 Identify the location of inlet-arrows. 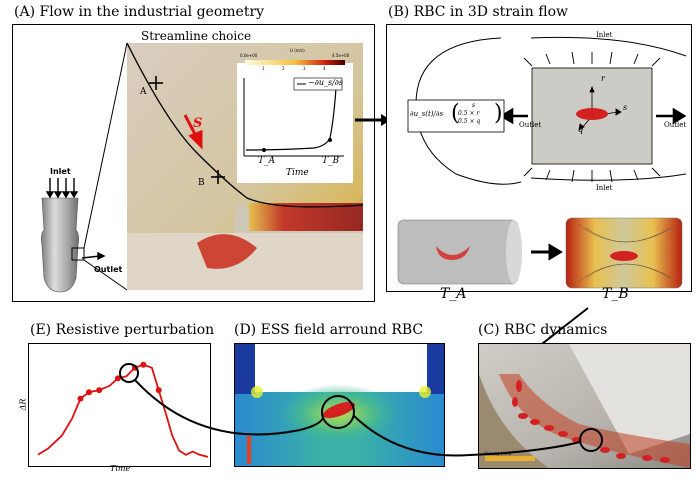
(62, 188).